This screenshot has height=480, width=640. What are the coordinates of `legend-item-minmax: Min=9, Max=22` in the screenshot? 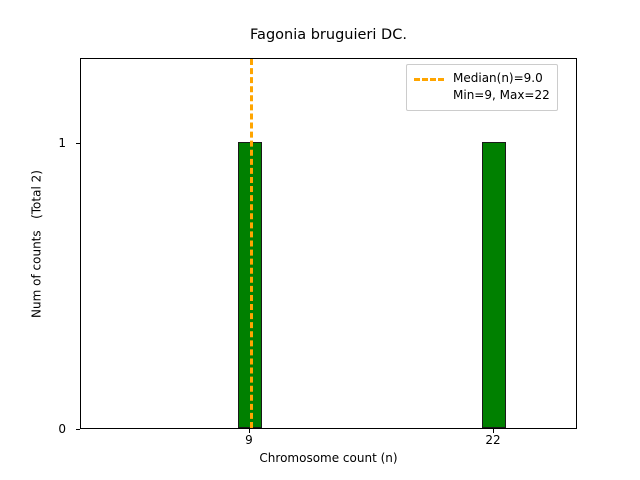 It's located at (482, 95).